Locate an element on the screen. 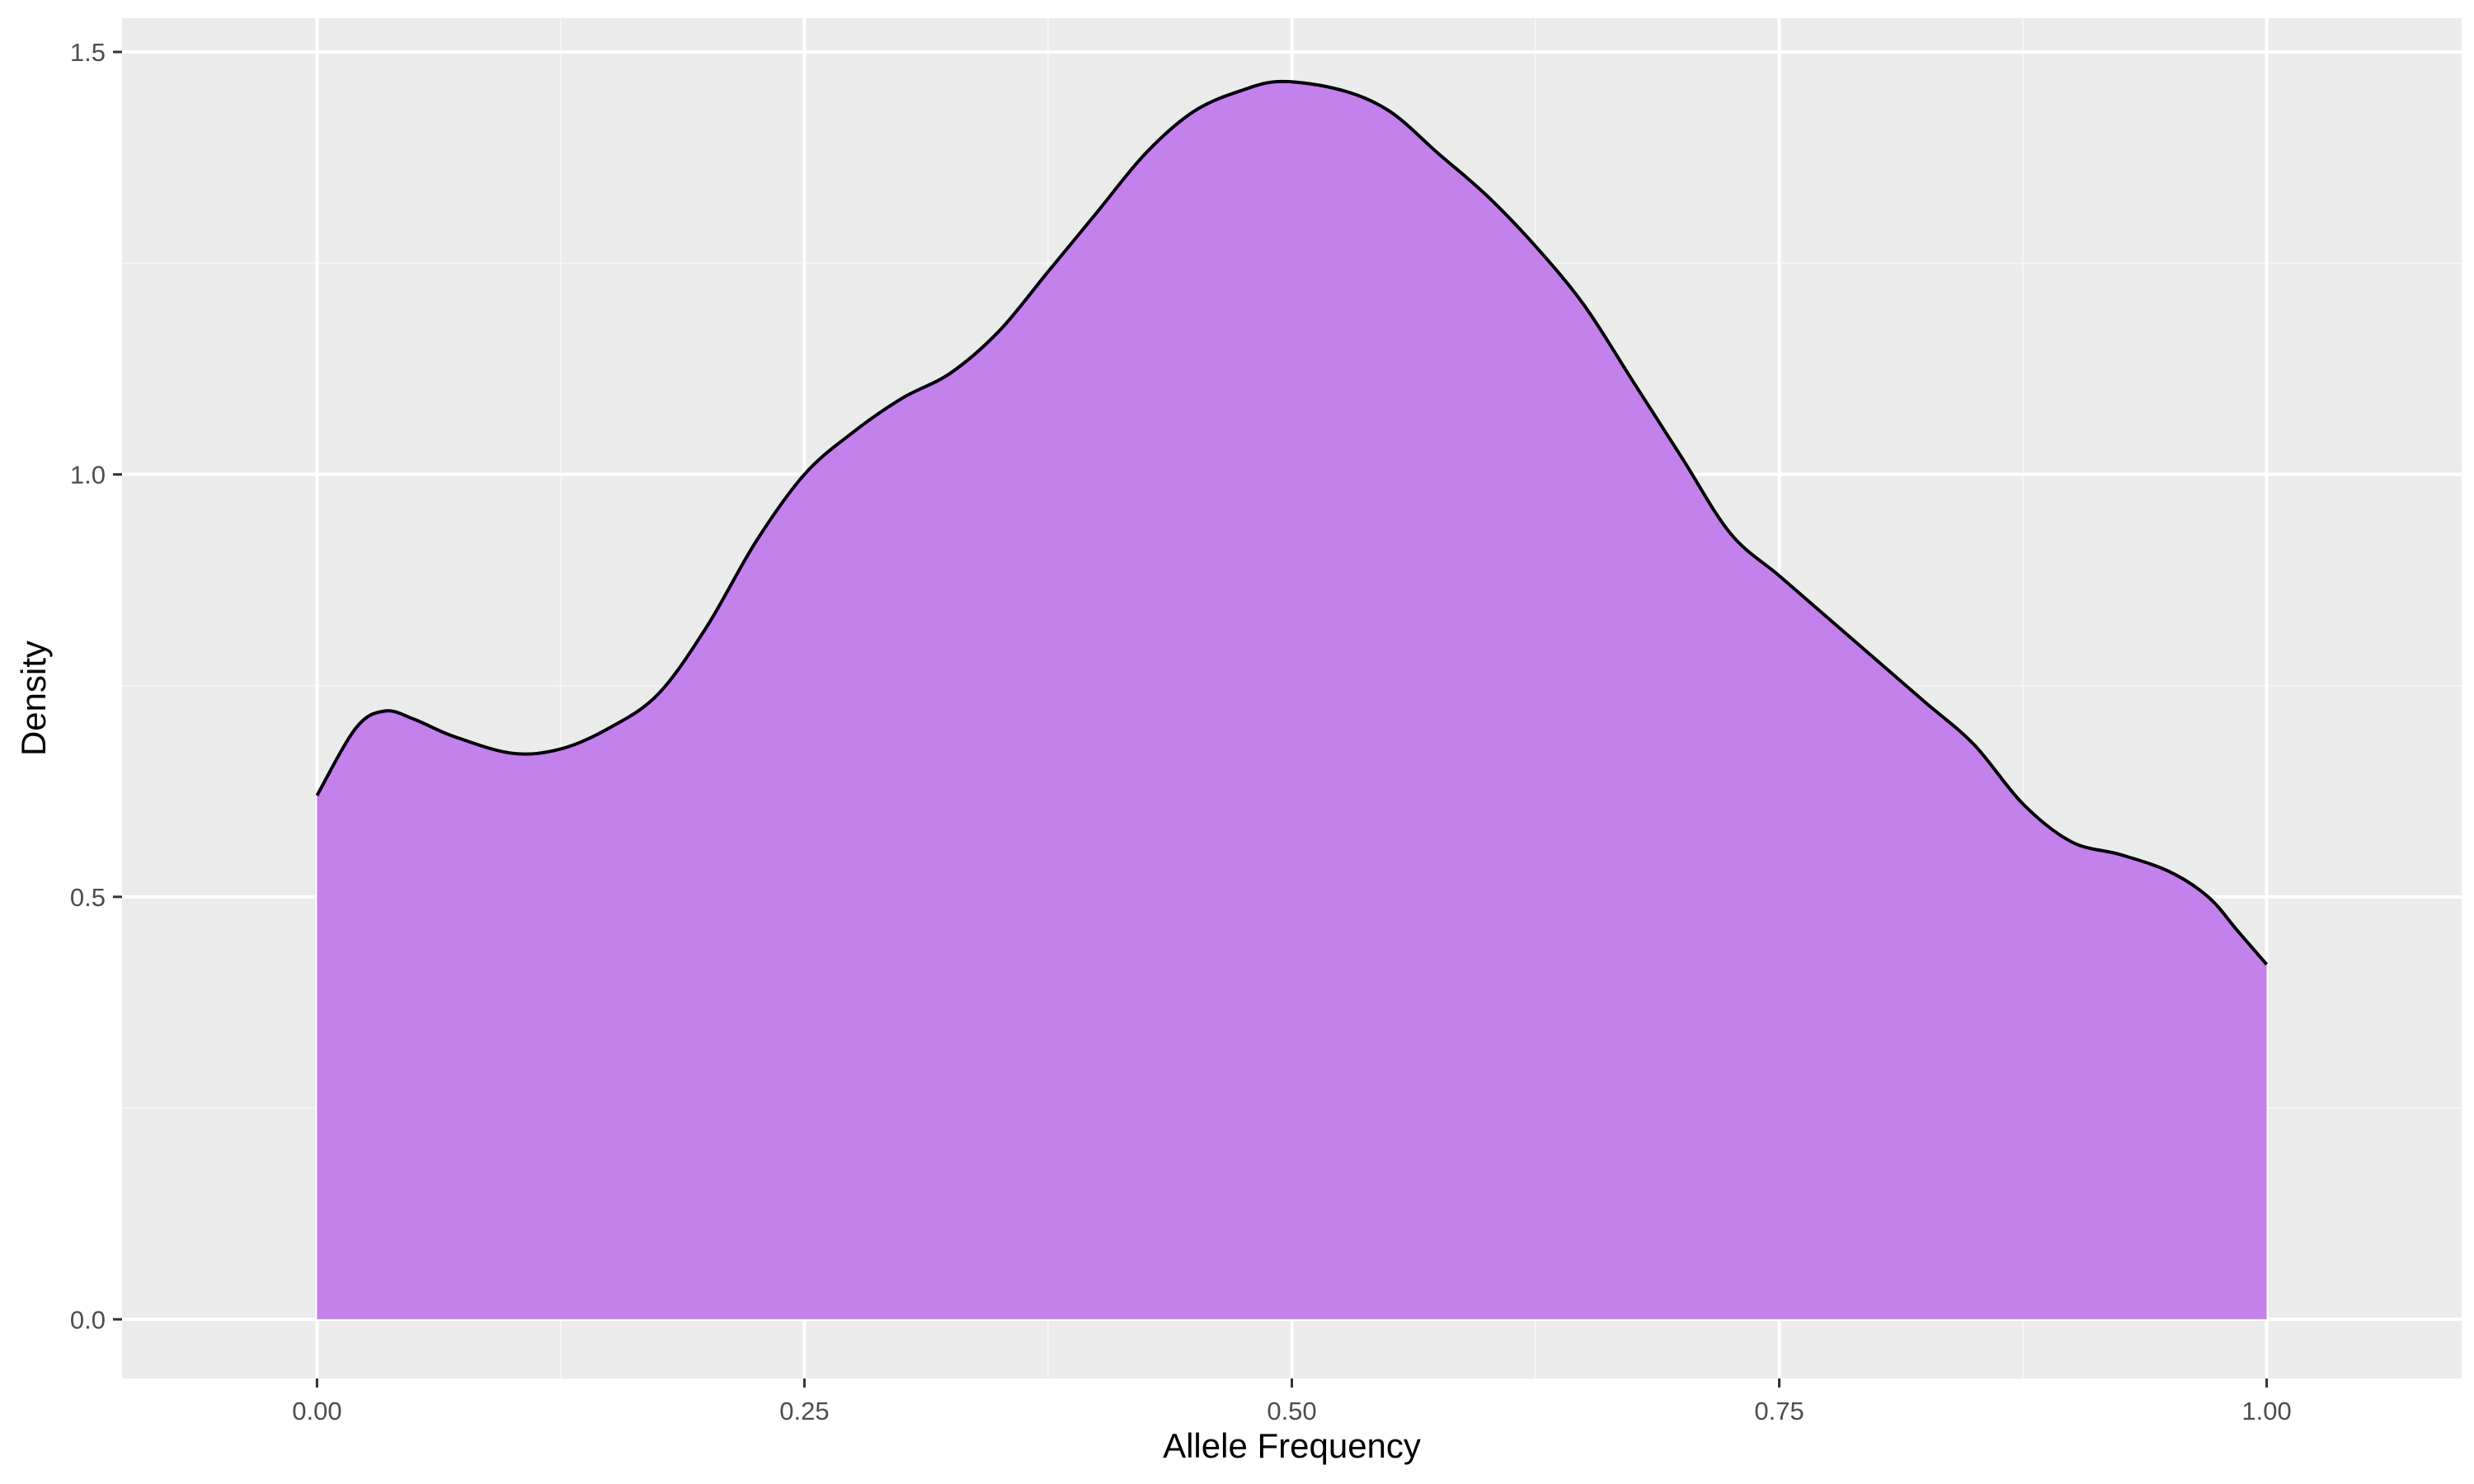 This screenshot has height=1484, width=2474. x-tick-label: 0.75 is located at coordinates (1779, 1411).